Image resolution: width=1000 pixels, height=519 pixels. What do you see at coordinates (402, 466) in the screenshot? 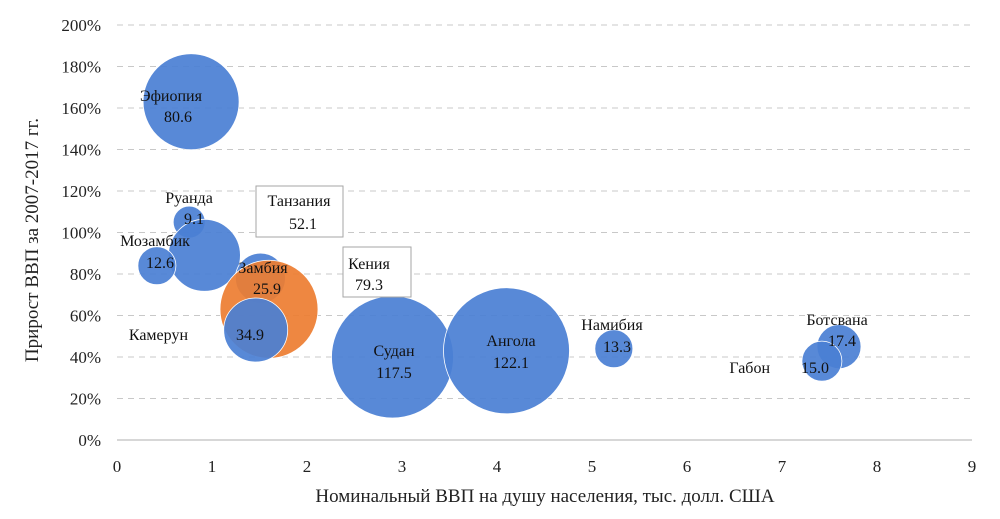
I see `x-tick-label: 3` at bounding box center [402, 466].